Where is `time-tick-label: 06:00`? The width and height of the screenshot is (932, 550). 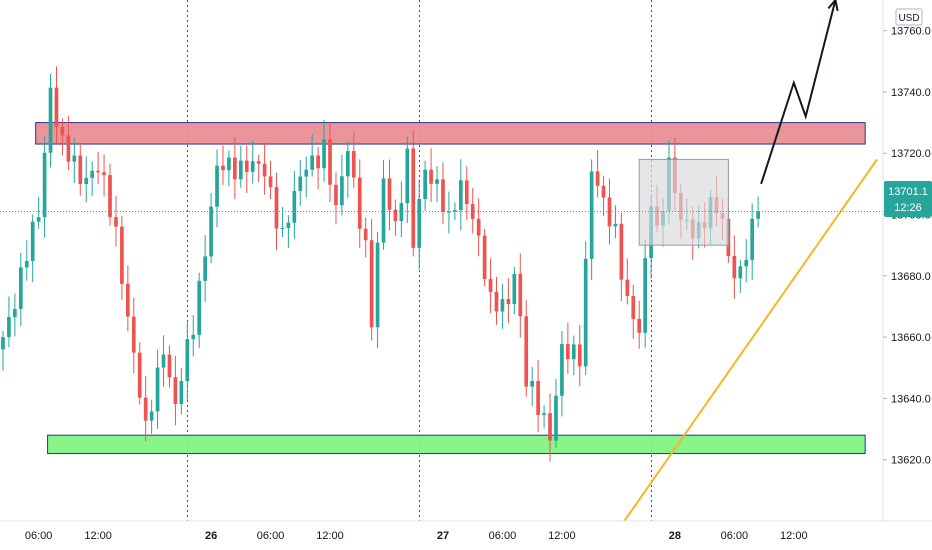
time-tick-label: 06:00 is located at coordinates (503, 536).